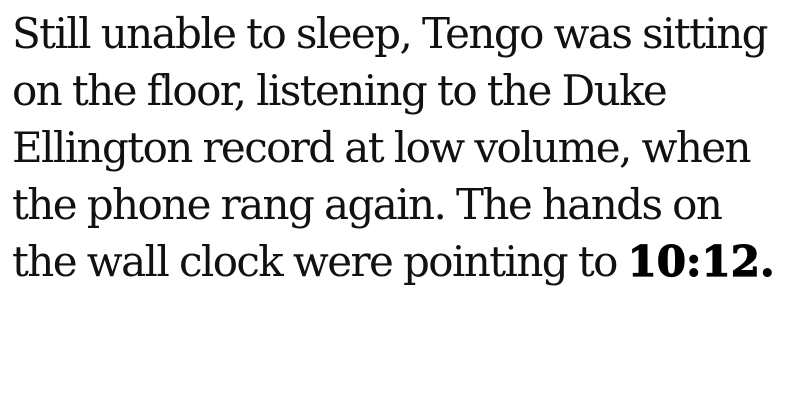  I want to click on passage-line-3: Ellington record at low volume, when, so click(382, 147).